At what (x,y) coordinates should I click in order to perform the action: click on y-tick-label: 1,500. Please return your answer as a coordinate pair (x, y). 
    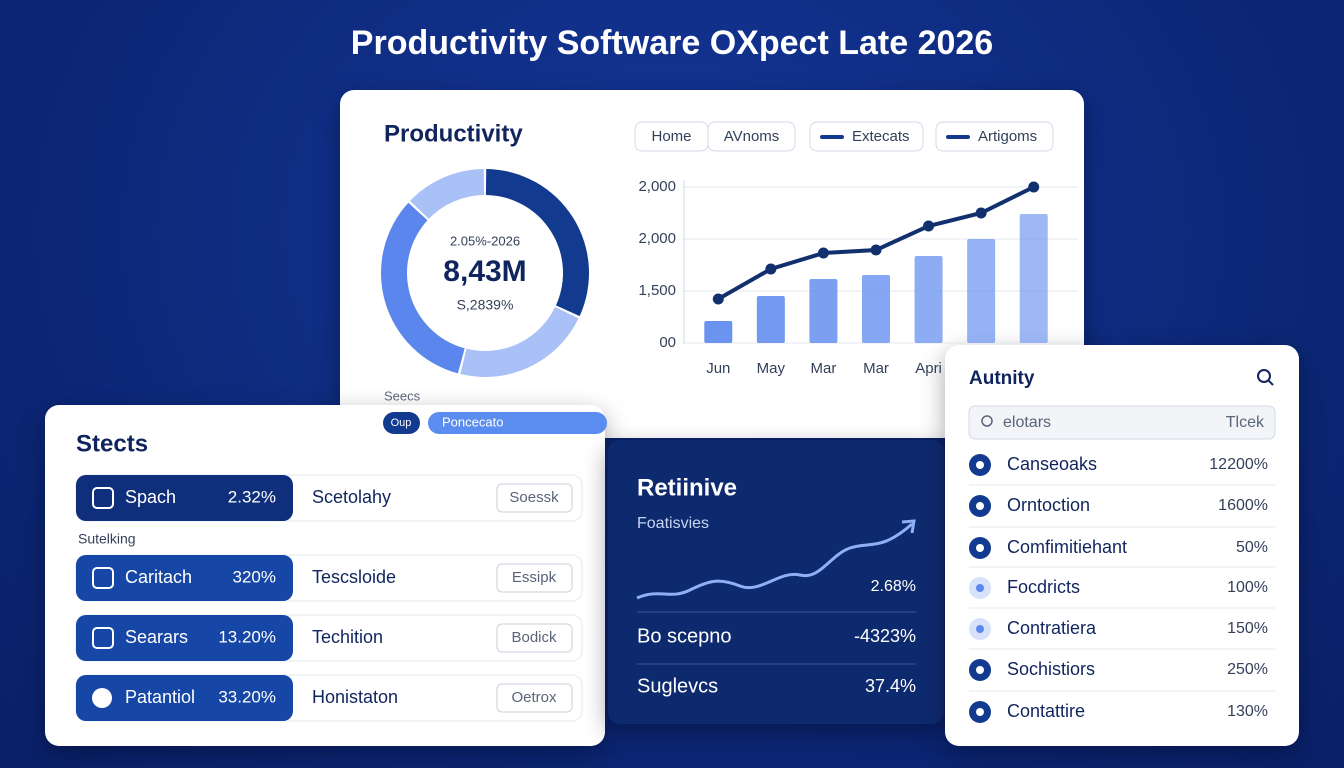
    Looking at the image, I should click on (657, 290).